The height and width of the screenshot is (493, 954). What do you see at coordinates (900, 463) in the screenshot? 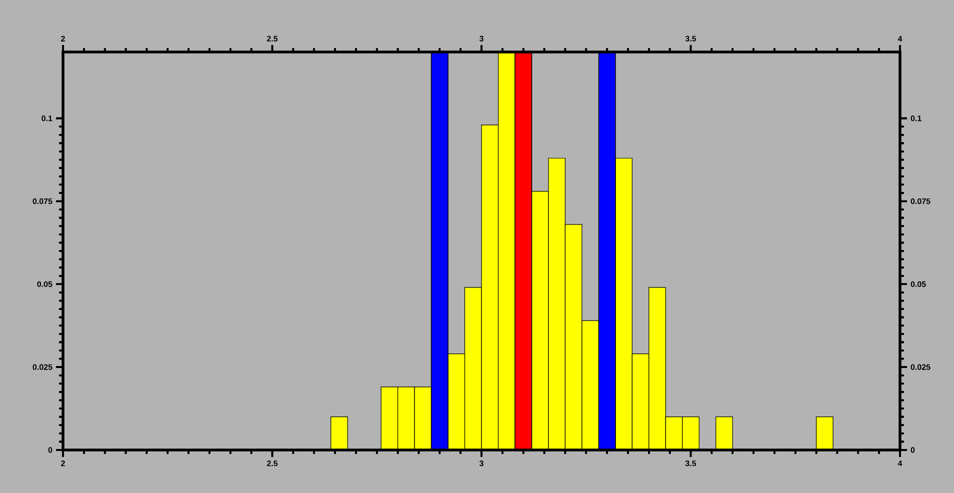
I see `x2-tick-label: 4` at bounding box center [900, 463].